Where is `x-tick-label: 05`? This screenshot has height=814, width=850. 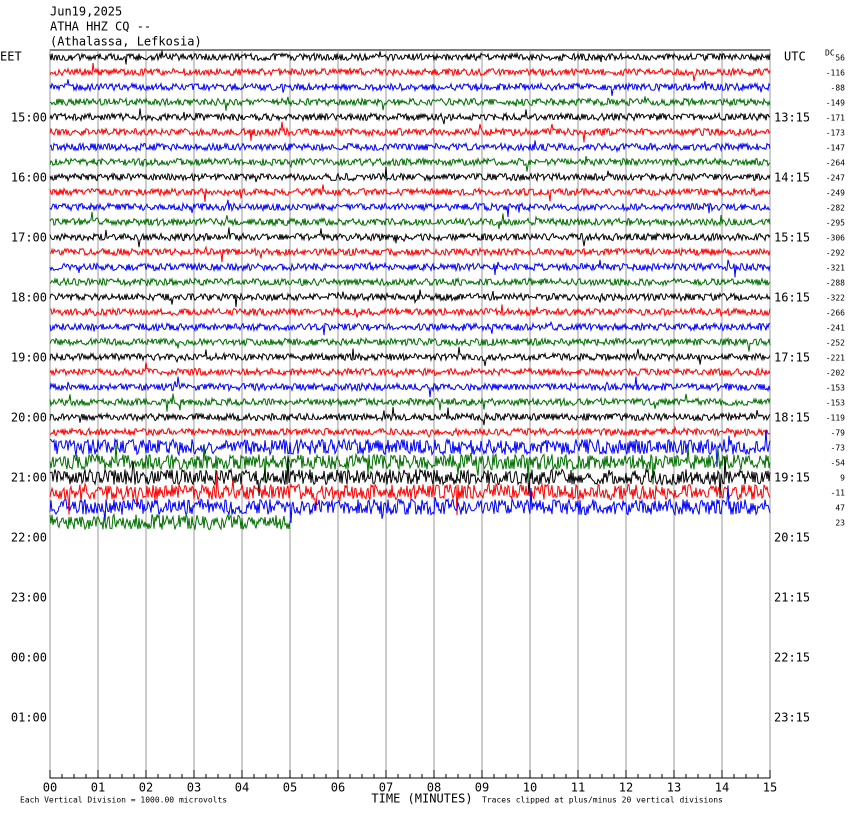
x-tick-label: 05 is located at coordinates (290, 788).